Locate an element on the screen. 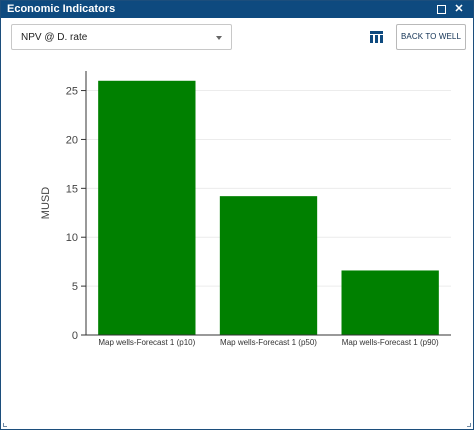  metric-select-value: NPV @ D. rate is located at coordinates (54, 37).